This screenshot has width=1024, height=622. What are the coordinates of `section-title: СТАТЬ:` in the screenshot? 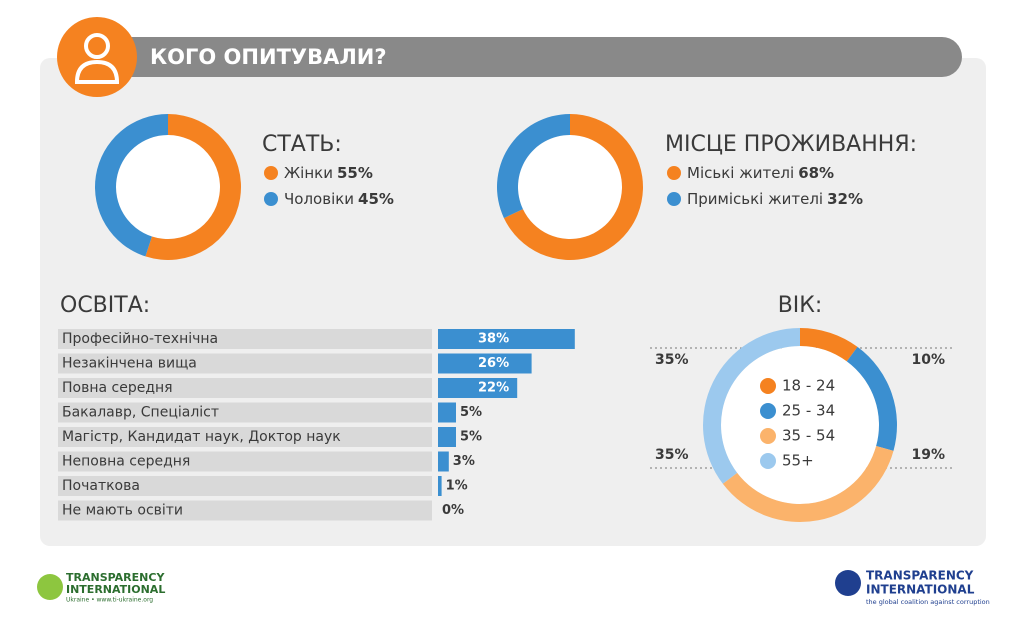 It's located at (302, 144).